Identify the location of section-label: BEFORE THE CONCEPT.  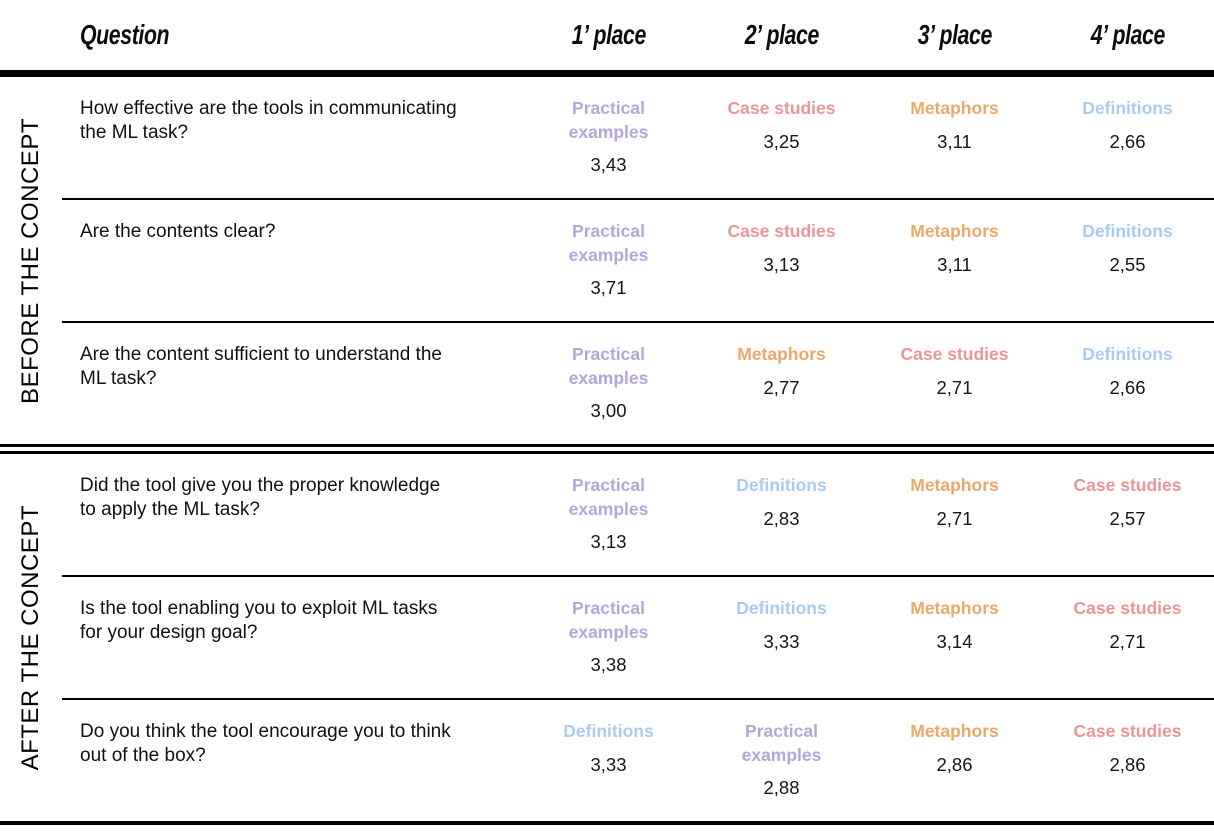
(31, 260).